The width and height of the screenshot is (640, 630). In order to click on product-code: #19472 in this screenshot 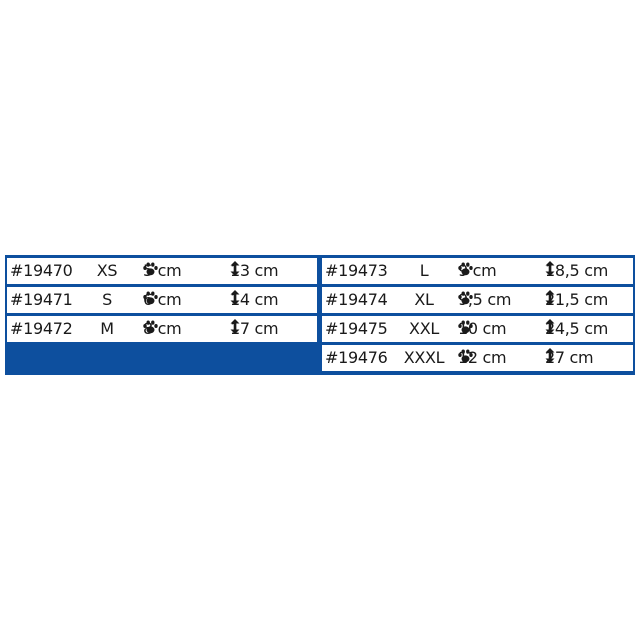, I will do `click(41, 328)`.